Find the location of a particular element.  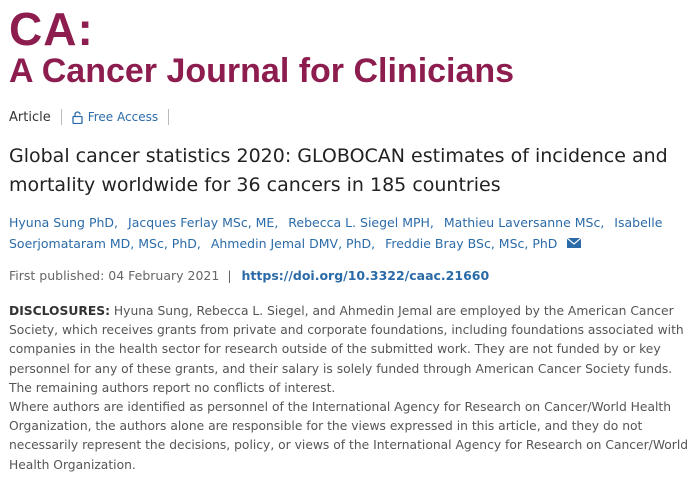

author-link: Isabelle Soerjomataram MD, MSc, PhD, is located at coordinates (336, 233).